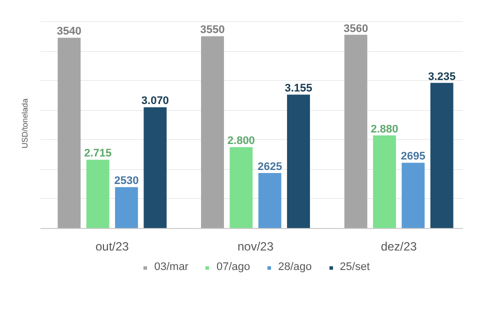  What do you see at coordinates (112, 247) in the screenshot?
I see `x-tick-label: out/23` at bounding box center [112, 247].